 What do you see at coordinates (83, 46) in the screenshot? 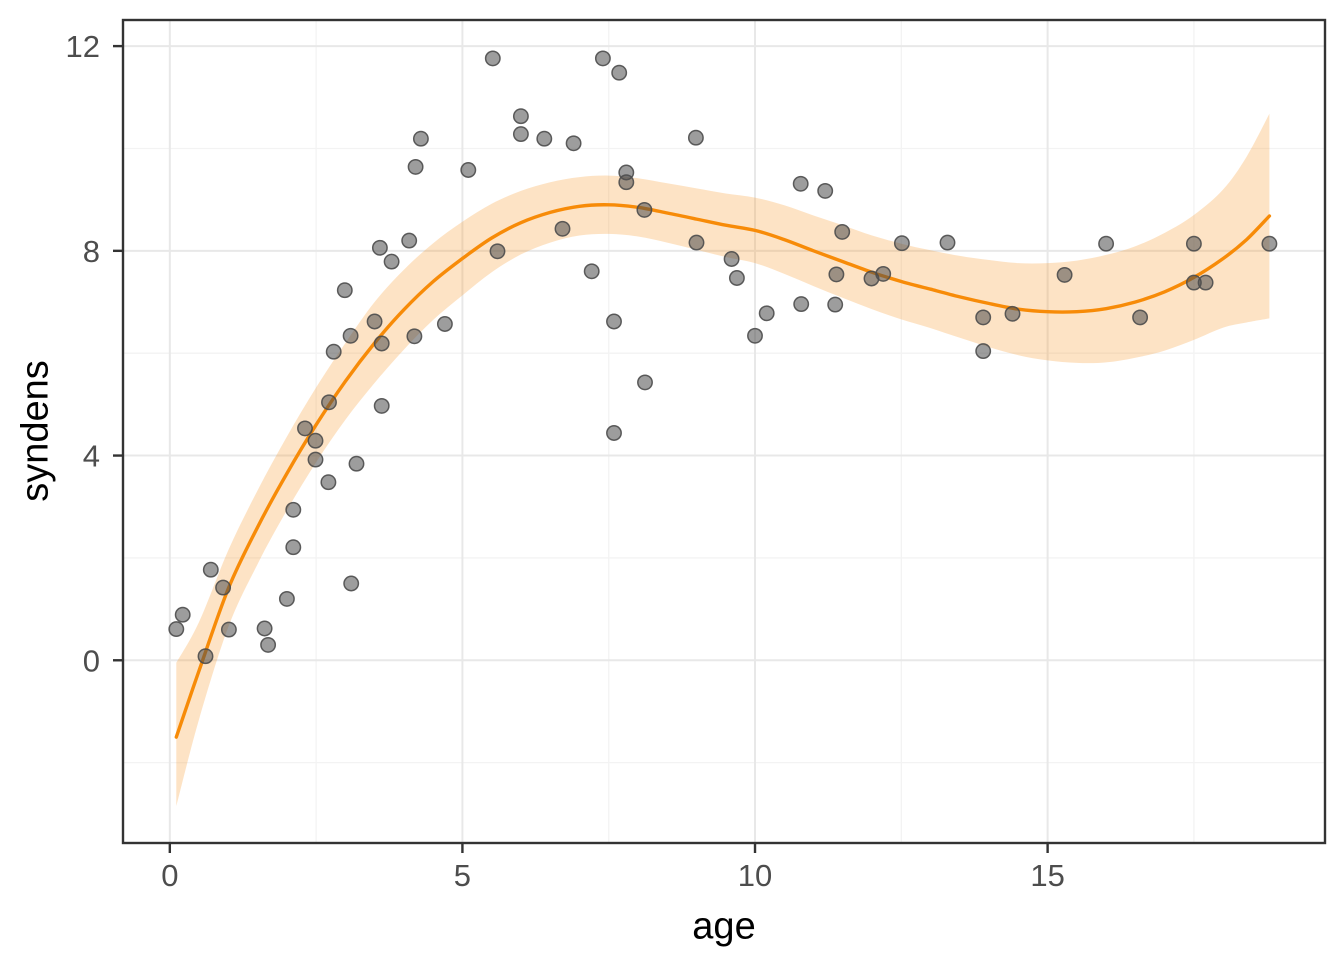
I see `y-tick-label: 12` at bounding box center [83, 46].